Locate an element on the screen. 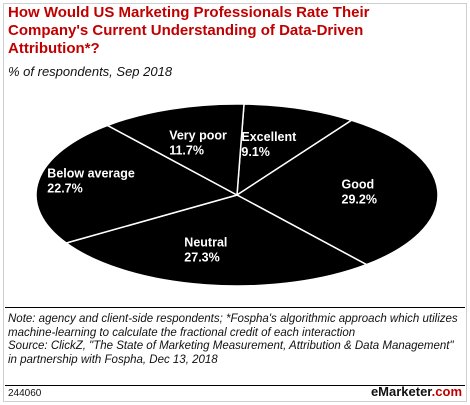 The width and height of the screenshot is (470, 405). slice-label-very-poor: Very poor 11.7% is located at coordinates (198, 142).